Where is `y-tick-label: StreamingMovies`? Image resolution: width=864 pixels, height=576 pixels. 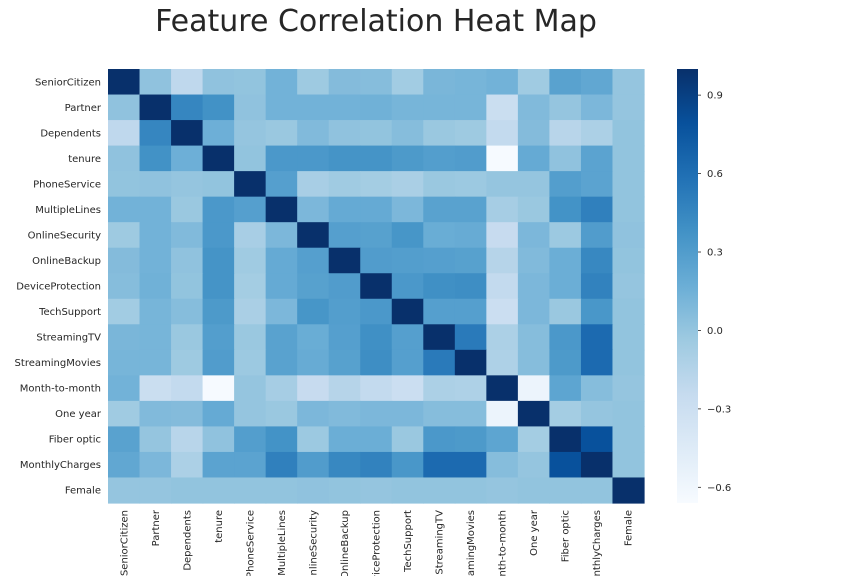 y-tick-label: StreamingMovies is located at coordinates (58, 363).